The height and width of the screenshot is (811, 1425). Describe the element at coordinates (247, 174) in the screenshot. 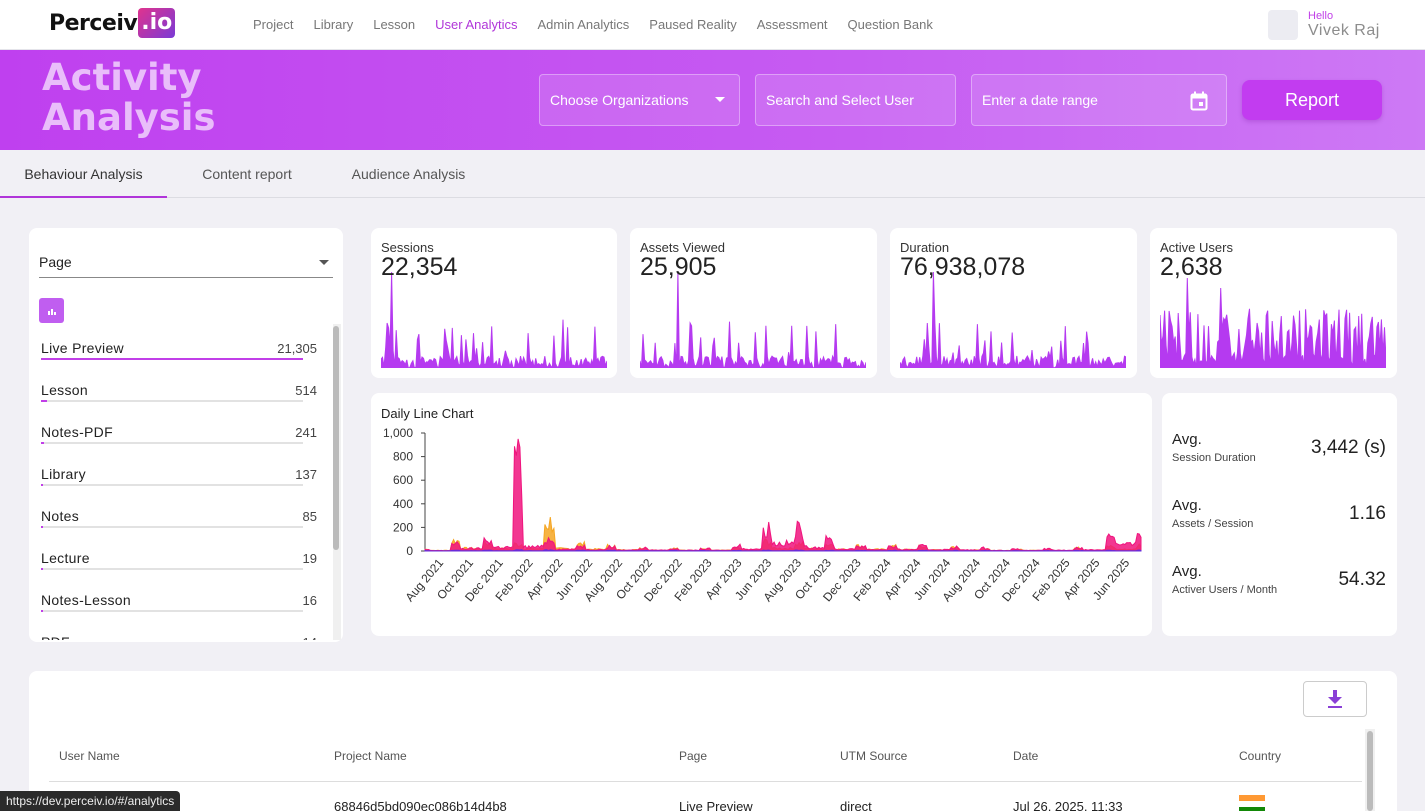

I see `tab-content-report: Content report` at that location.